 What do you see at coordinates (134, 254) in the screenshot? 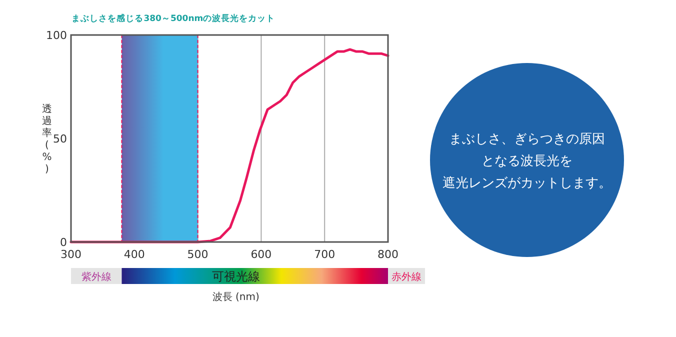
I see `x-tick-label: 400` at bounding box center [134, 254].